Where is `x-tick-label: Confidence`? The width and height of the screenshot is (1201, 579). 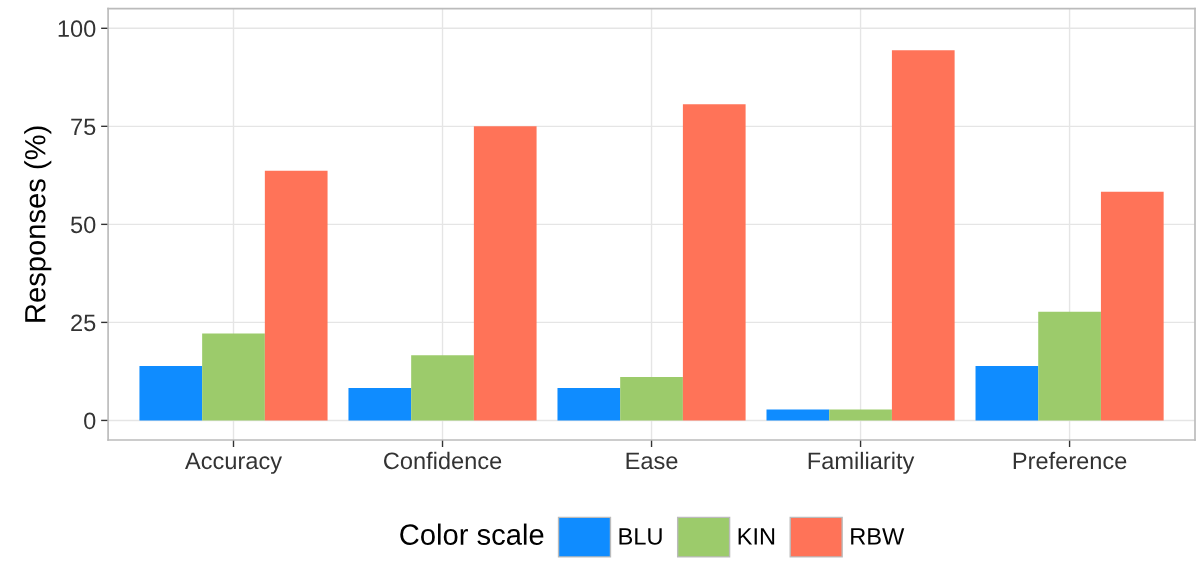 x-tick-label: Confidence is located at coordinates (443, 460).